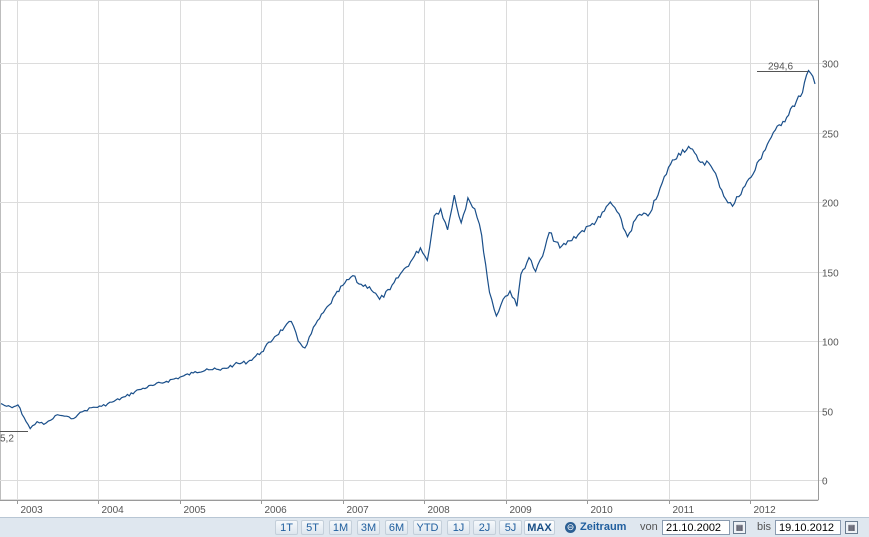 This screenshot has width=869, height=537. Describe the element at coordinates (684, 510) in the screenshot. I see `x-tick-label: 2011` at that location.